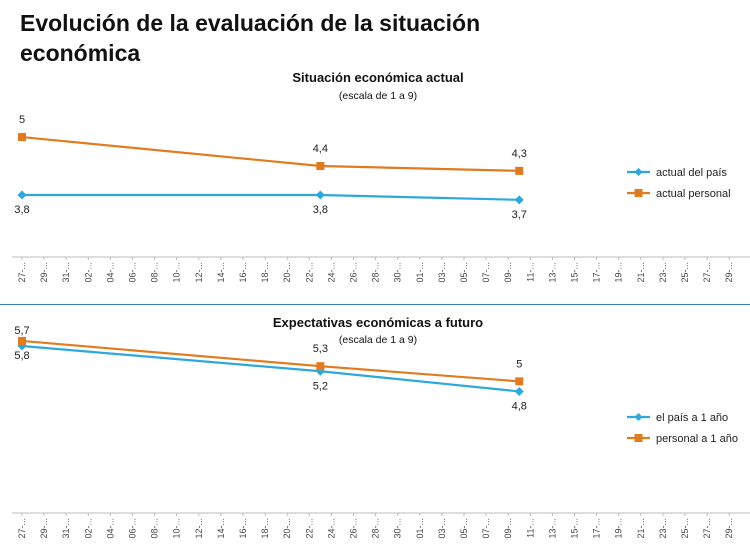 The width and height of the screenshot is (750, 550). I want to click on c1-legend-marker-square, so click(638, 193).